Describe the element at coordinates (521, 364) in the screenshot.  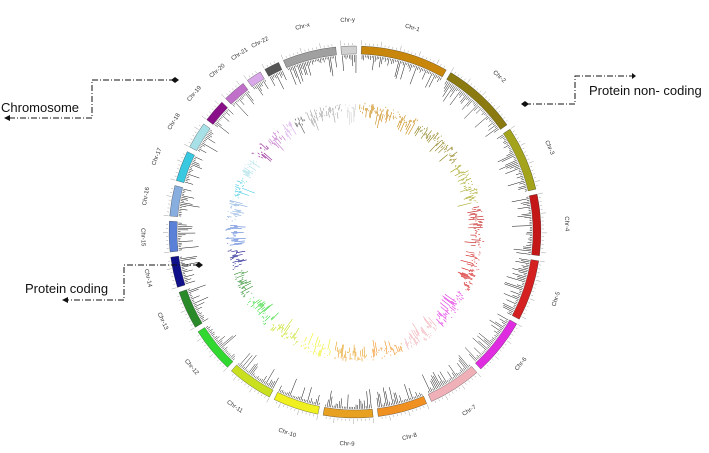
I see `chromosome-label: Chr-6` at that location.